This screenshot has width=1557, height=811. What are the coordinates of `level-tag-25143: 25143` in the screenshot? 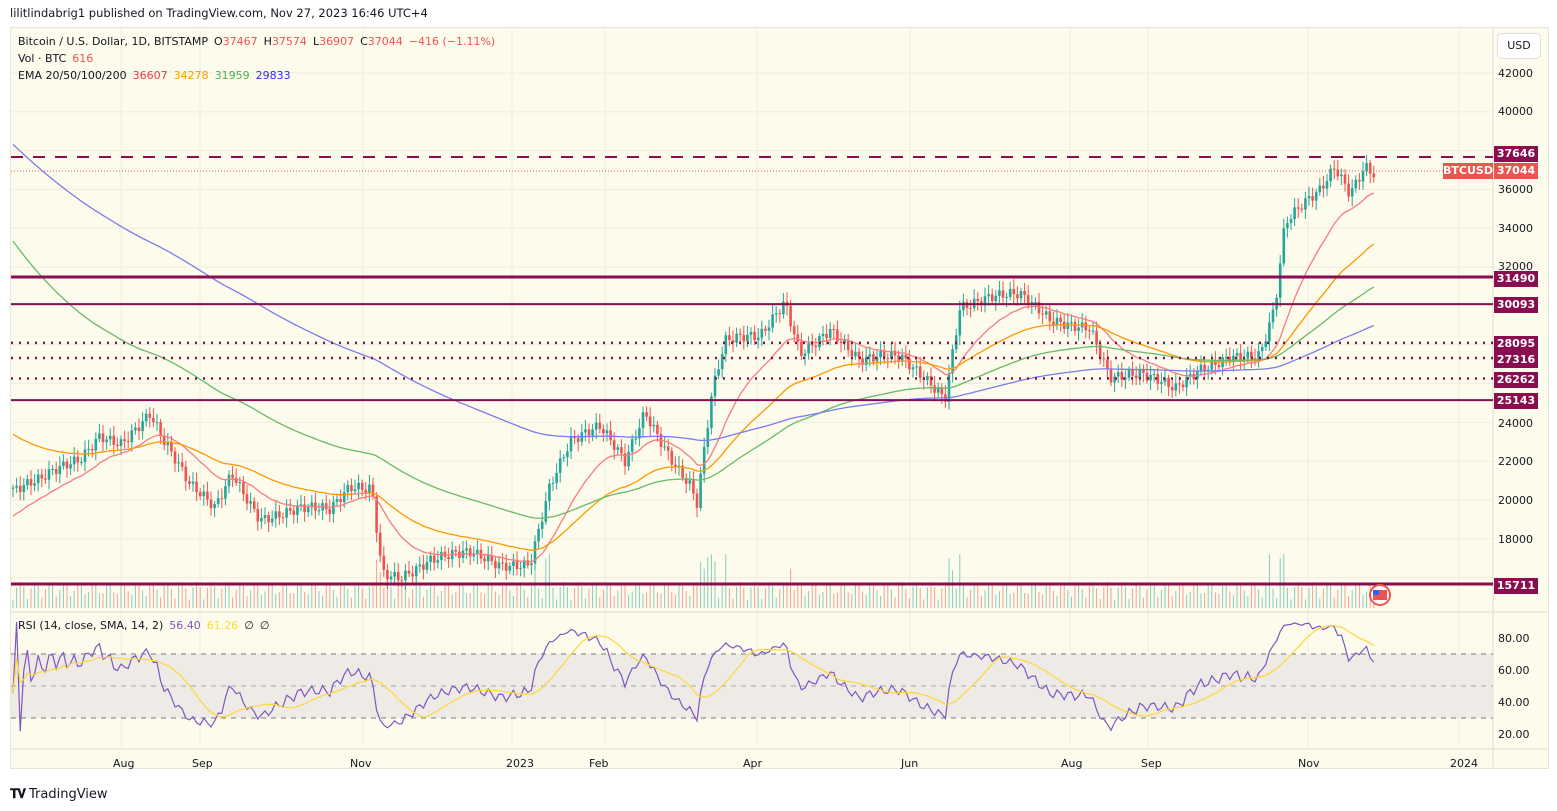 It's located at (1516, 401).